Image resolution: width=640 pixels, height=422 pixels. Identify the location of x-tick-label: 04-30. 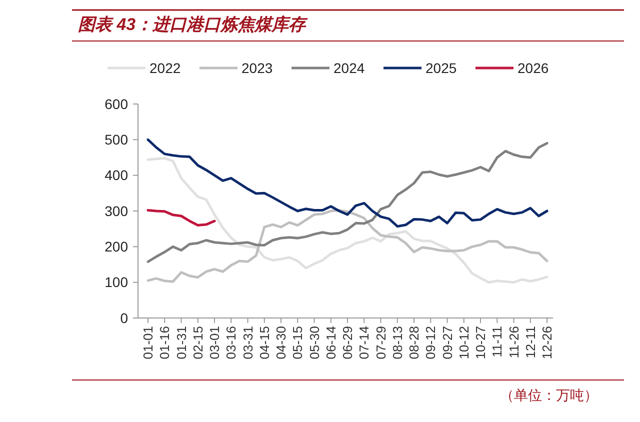
(281, 343).